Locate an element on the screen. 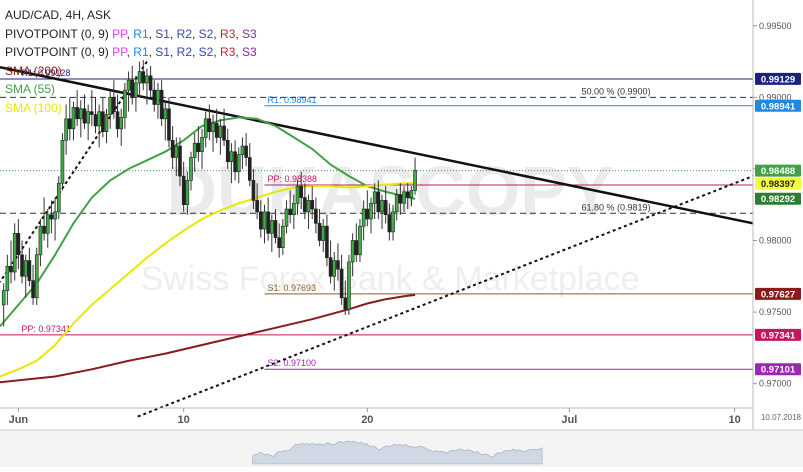  time-tick-label: Jul is located at coordinates (569, 420).